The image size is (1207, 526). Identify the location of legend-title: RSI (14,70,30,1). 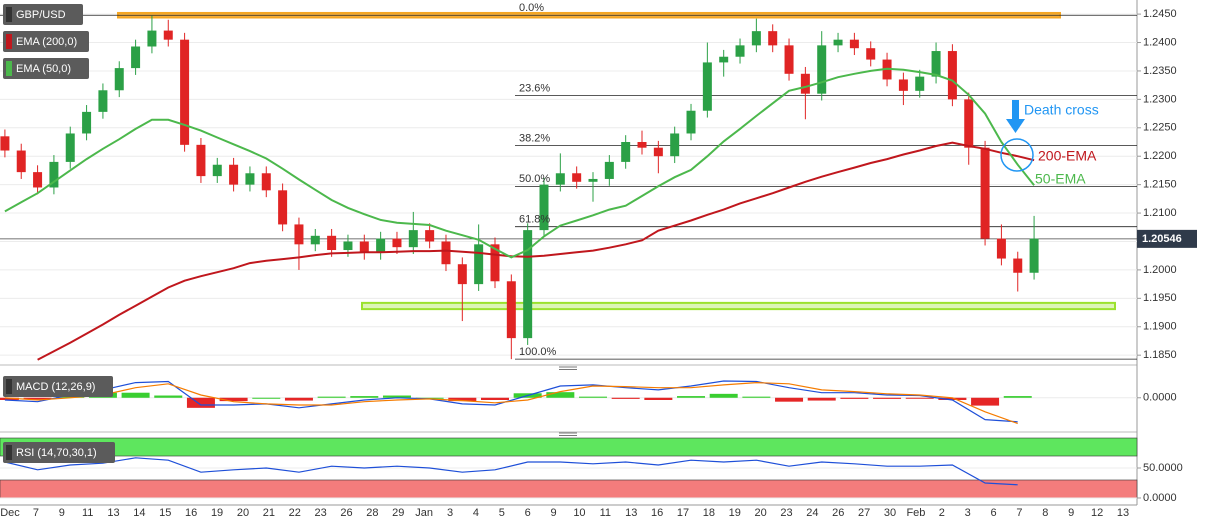
(56, 453).